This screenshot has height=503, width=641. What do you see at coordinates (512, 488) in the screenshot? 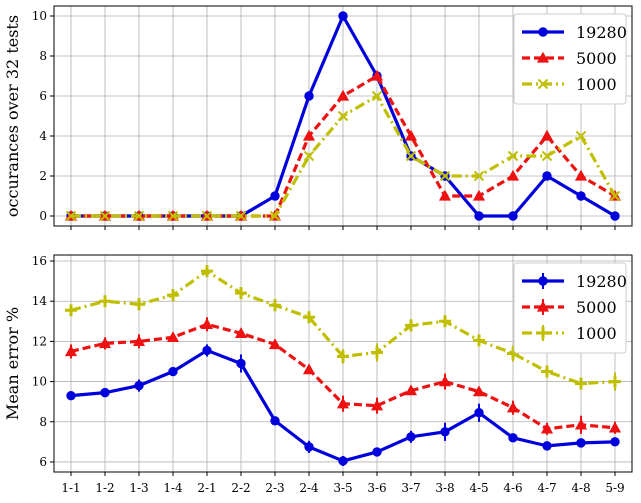
I see `x-tick-label: 4-6` at bounding box center [512, 488].